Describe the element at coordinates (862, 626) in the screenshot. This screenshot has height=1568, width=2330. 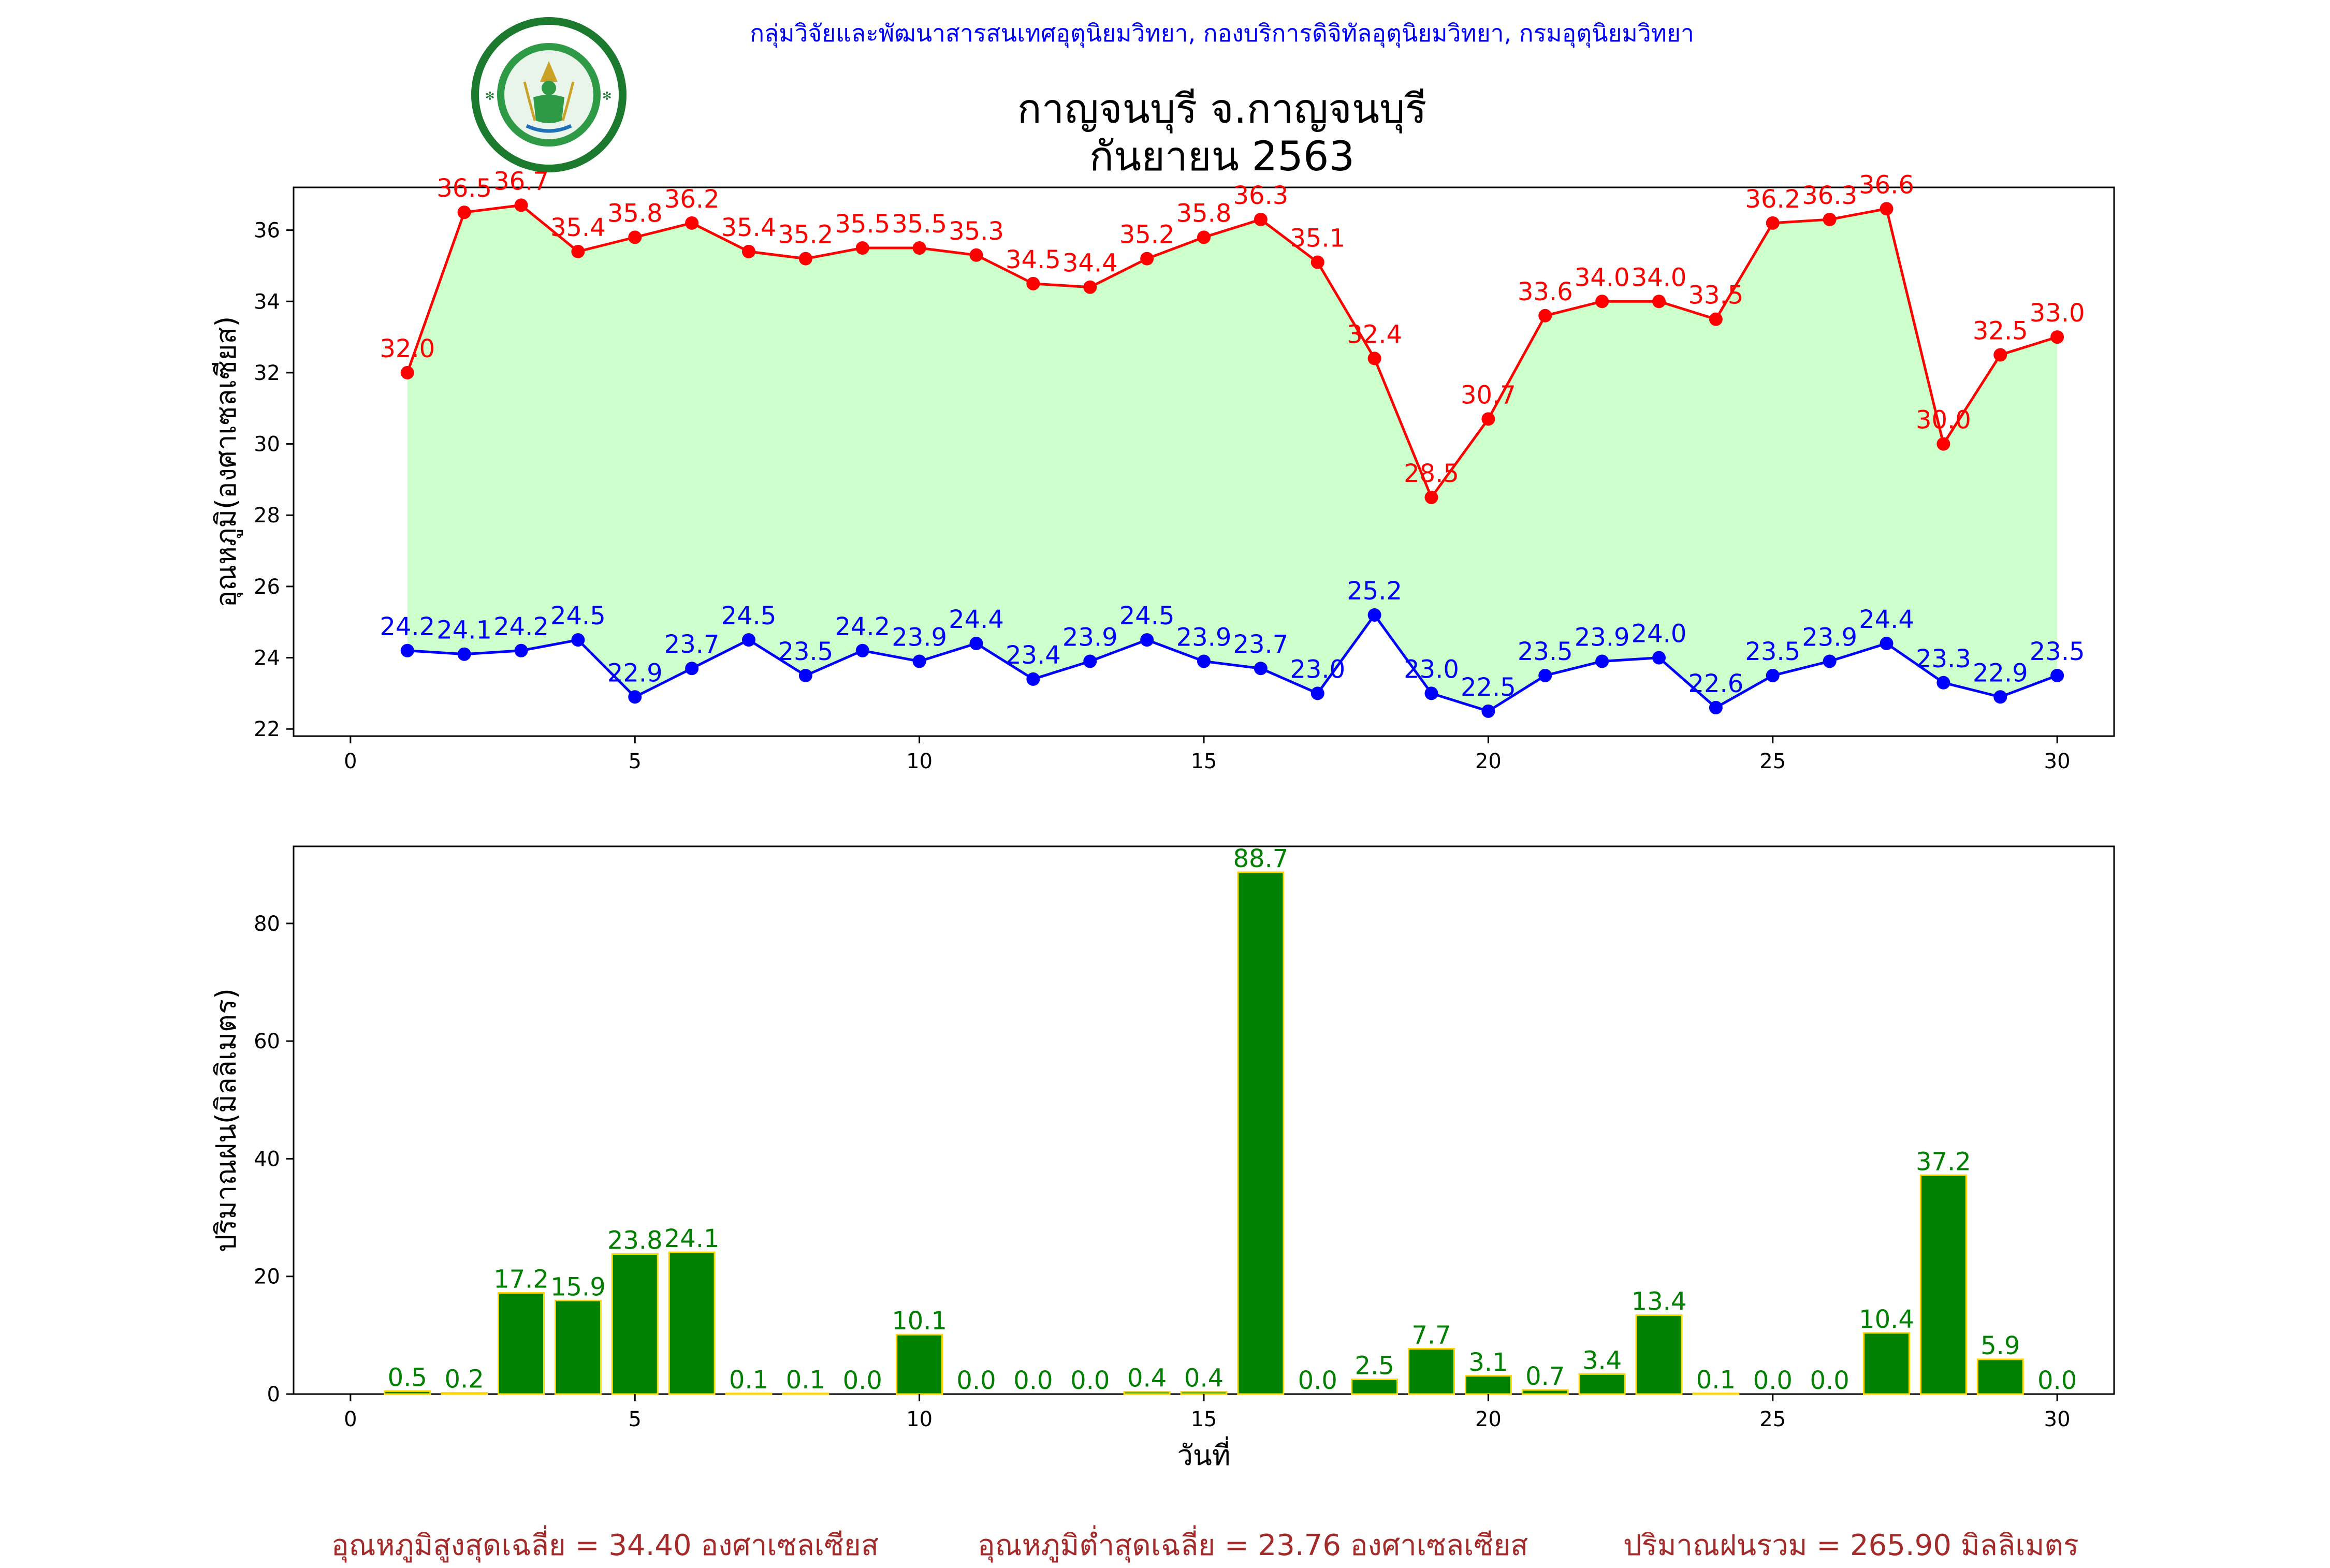
I see `min-temperature-label: 24.2` at that location.